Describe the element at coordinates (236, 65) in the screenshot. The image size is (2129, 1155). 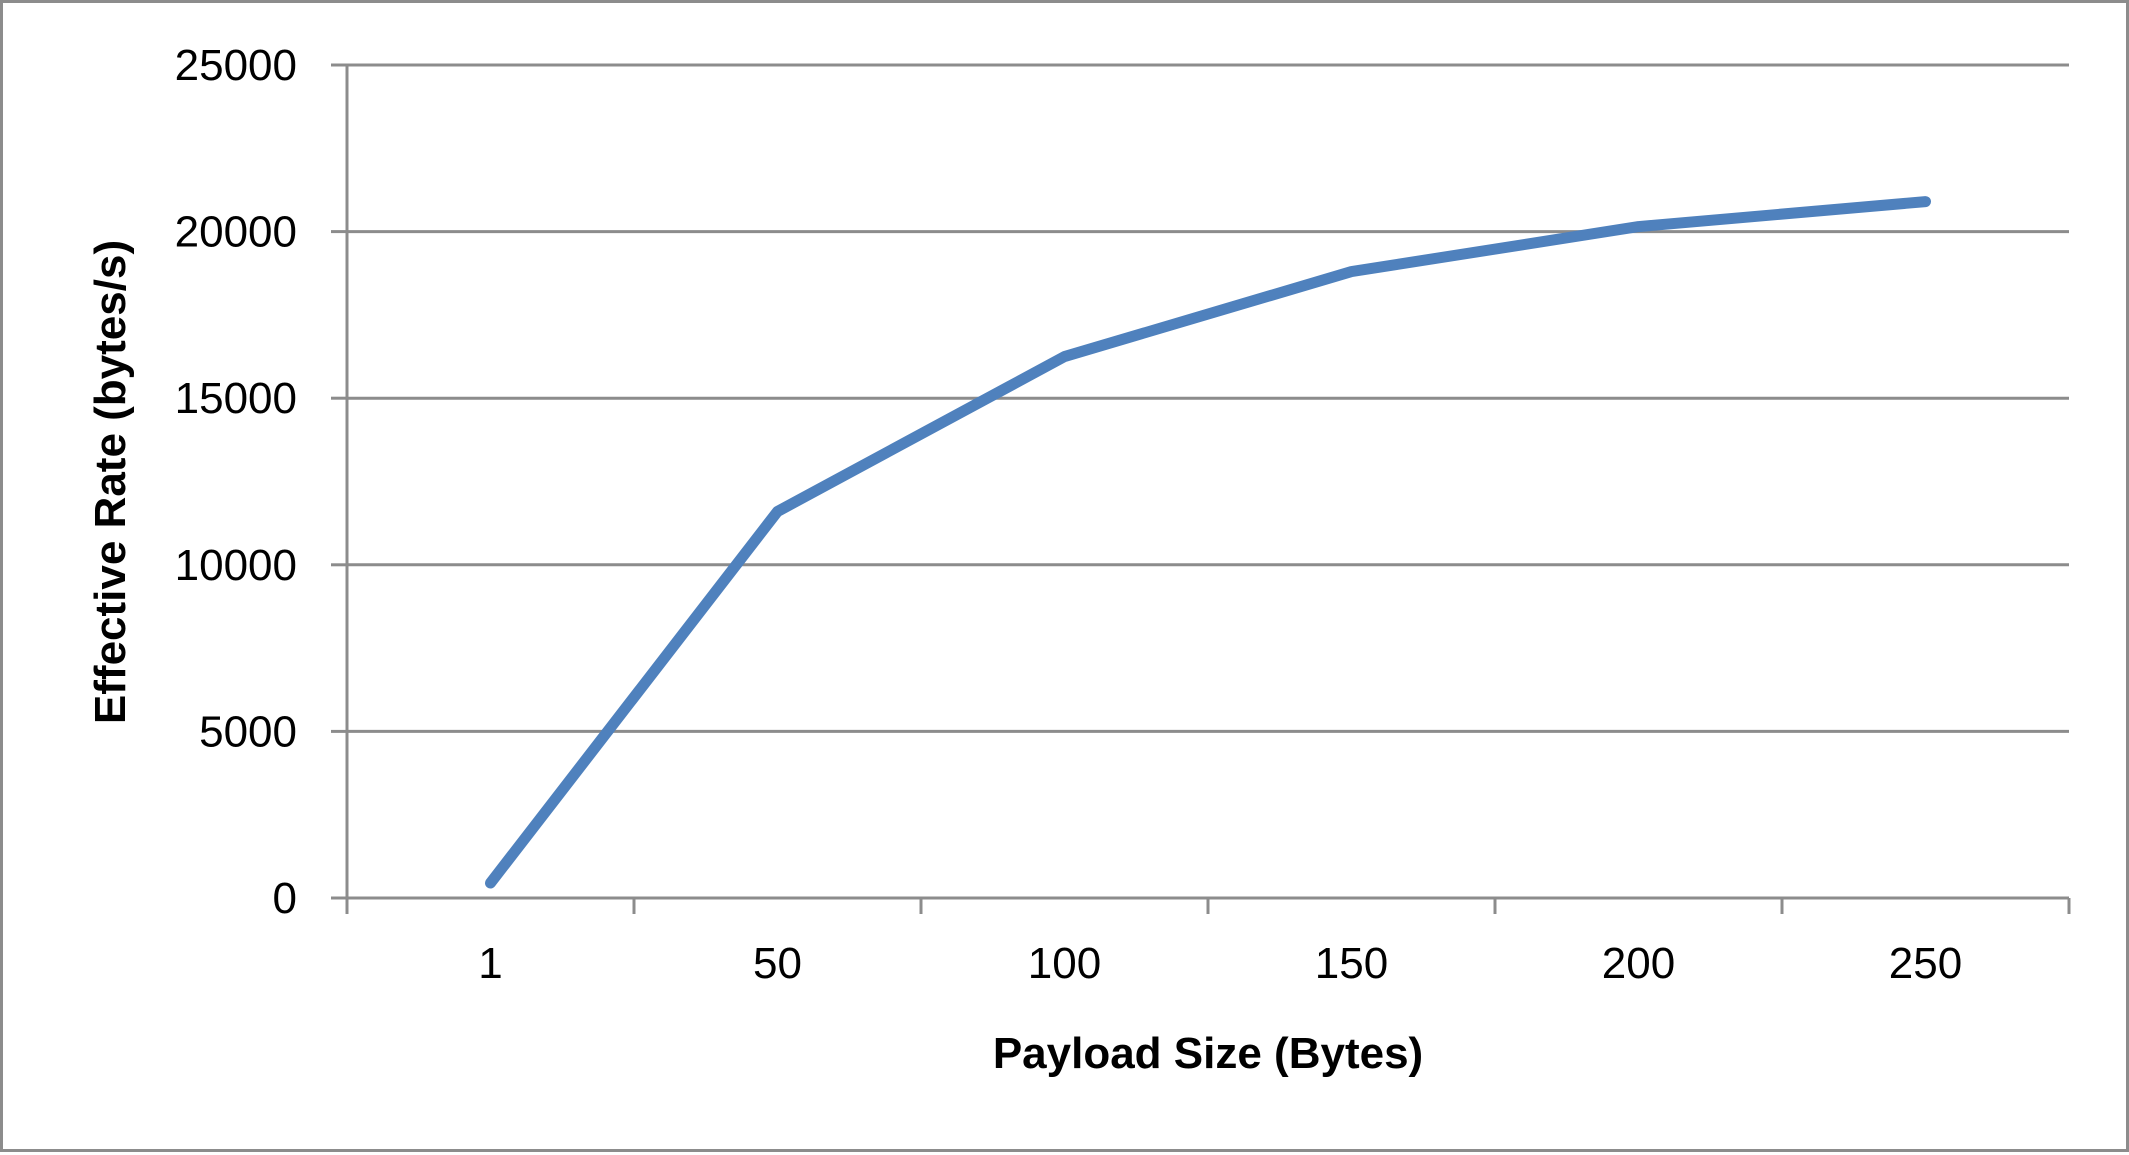
I see `y-tick-label: 25000` at that location.